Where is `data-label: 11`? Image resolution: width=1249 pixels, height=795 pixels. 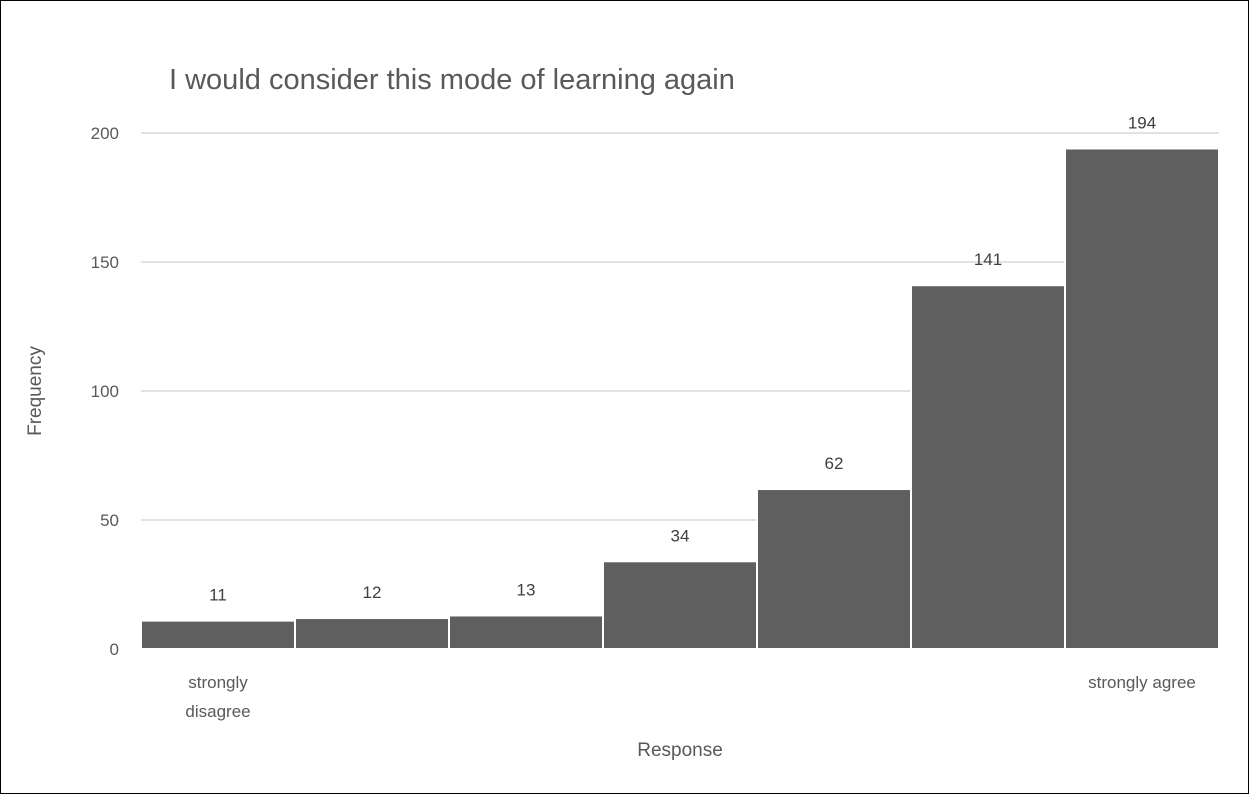 data-label: 11 is located at coordinates (218, 595).